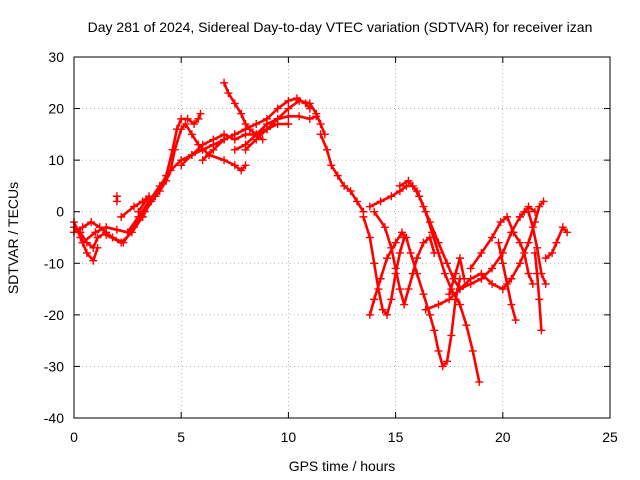 This screenshot has height=480, width=640. Describe the element at coordinates (610, 437) in the screenshot. I see `x-tick-label: 25` at that location.